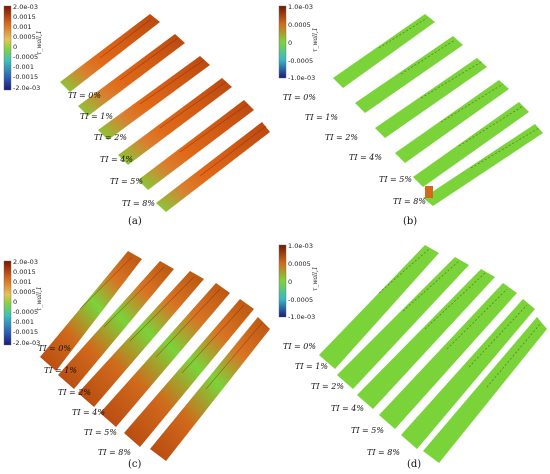  Describe the element at coordinates (135, 464) in the screenshot. I see `caption: (c)` at that location.